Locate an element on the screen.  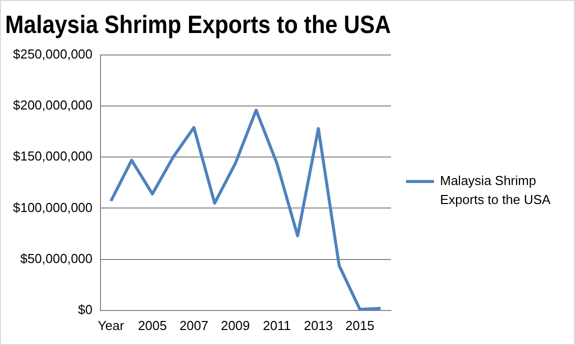
y-tick-label: $0 is located at coordinates (85, 309).